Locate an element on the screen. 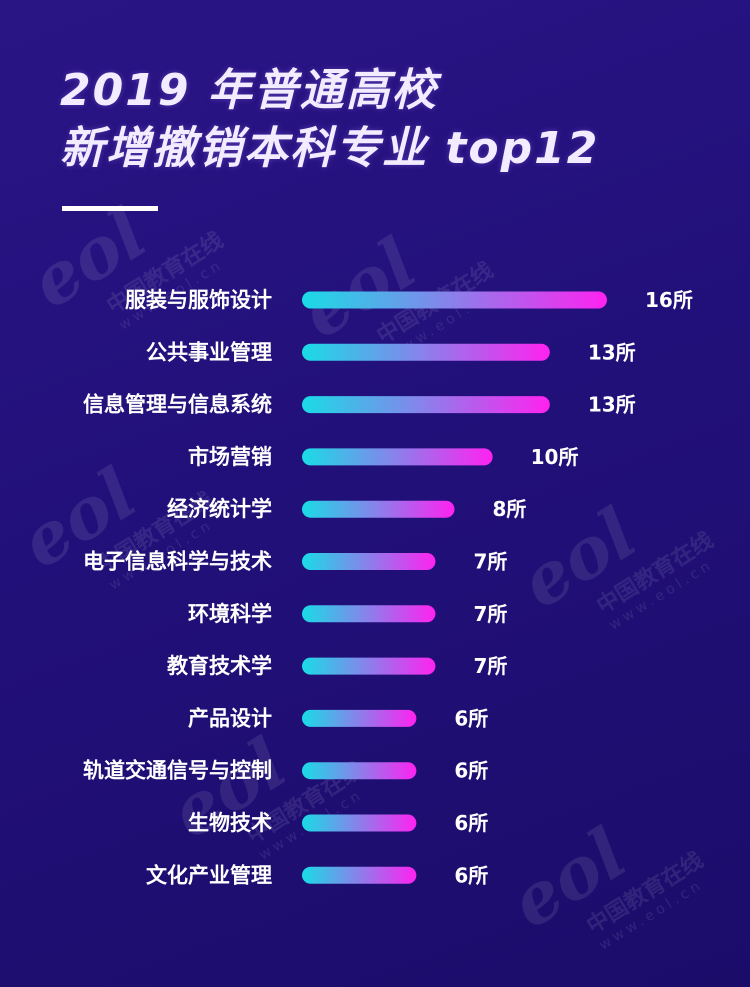 The width and height of the screenshot is (750, 987). title-line-2: 新增撤销本科专业 top12 is located at coordinates (330, 148).